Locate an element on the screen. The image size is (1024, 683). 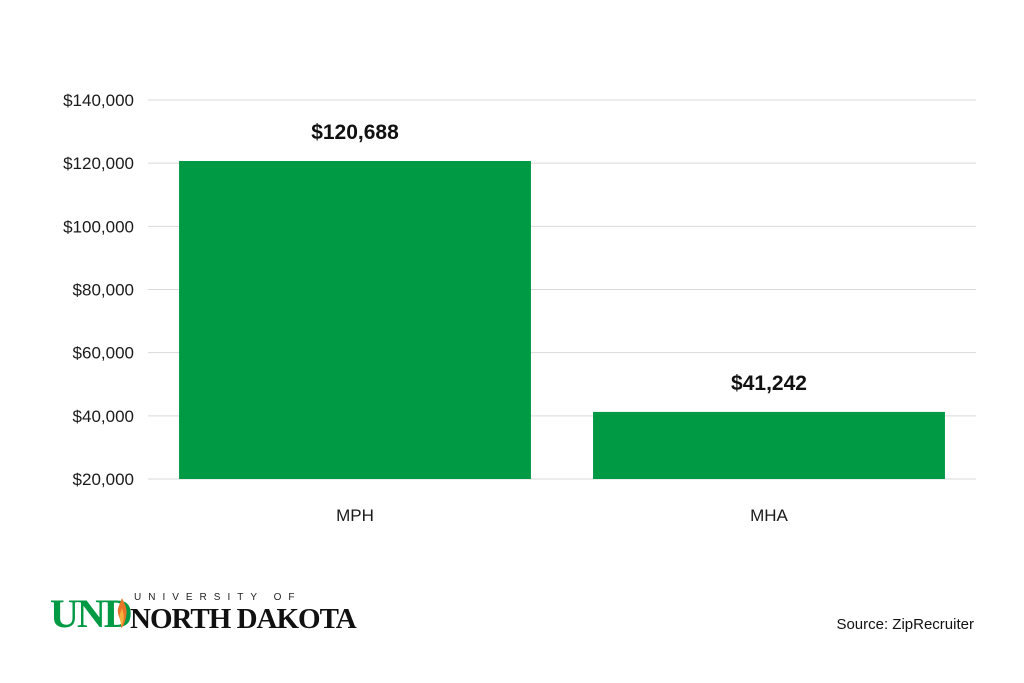
und-logo: UND UNIVERSITY OF NORTH DAKOTA is located at coordinates (203, 614).